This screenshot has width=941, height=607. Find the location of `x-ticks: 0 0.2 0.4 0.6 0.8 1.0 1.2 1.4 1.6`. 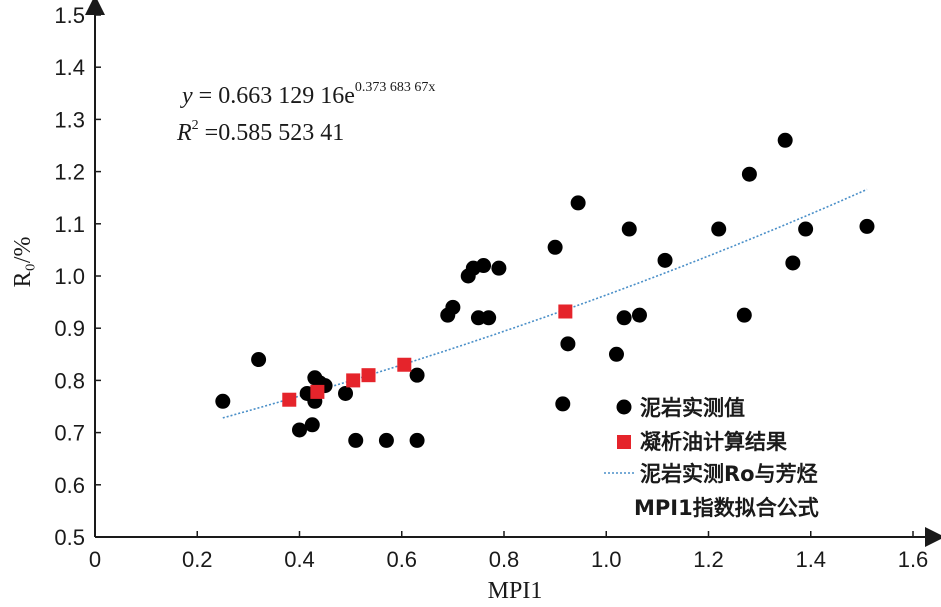

x-ticks: 0 0.2 0.4 0.6 0.8 1.0 1.2 1.4 1.6 is located at coordinates (508, 551).